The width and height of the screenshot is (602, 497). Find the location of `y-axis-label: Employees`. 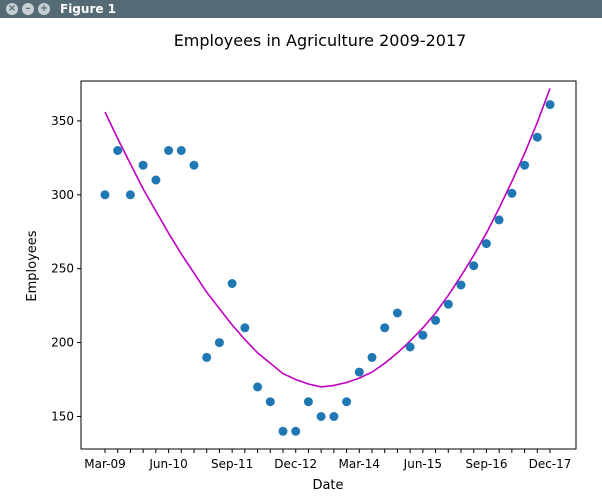

y-axis-label: Employees is located at coordinates (32, 265).